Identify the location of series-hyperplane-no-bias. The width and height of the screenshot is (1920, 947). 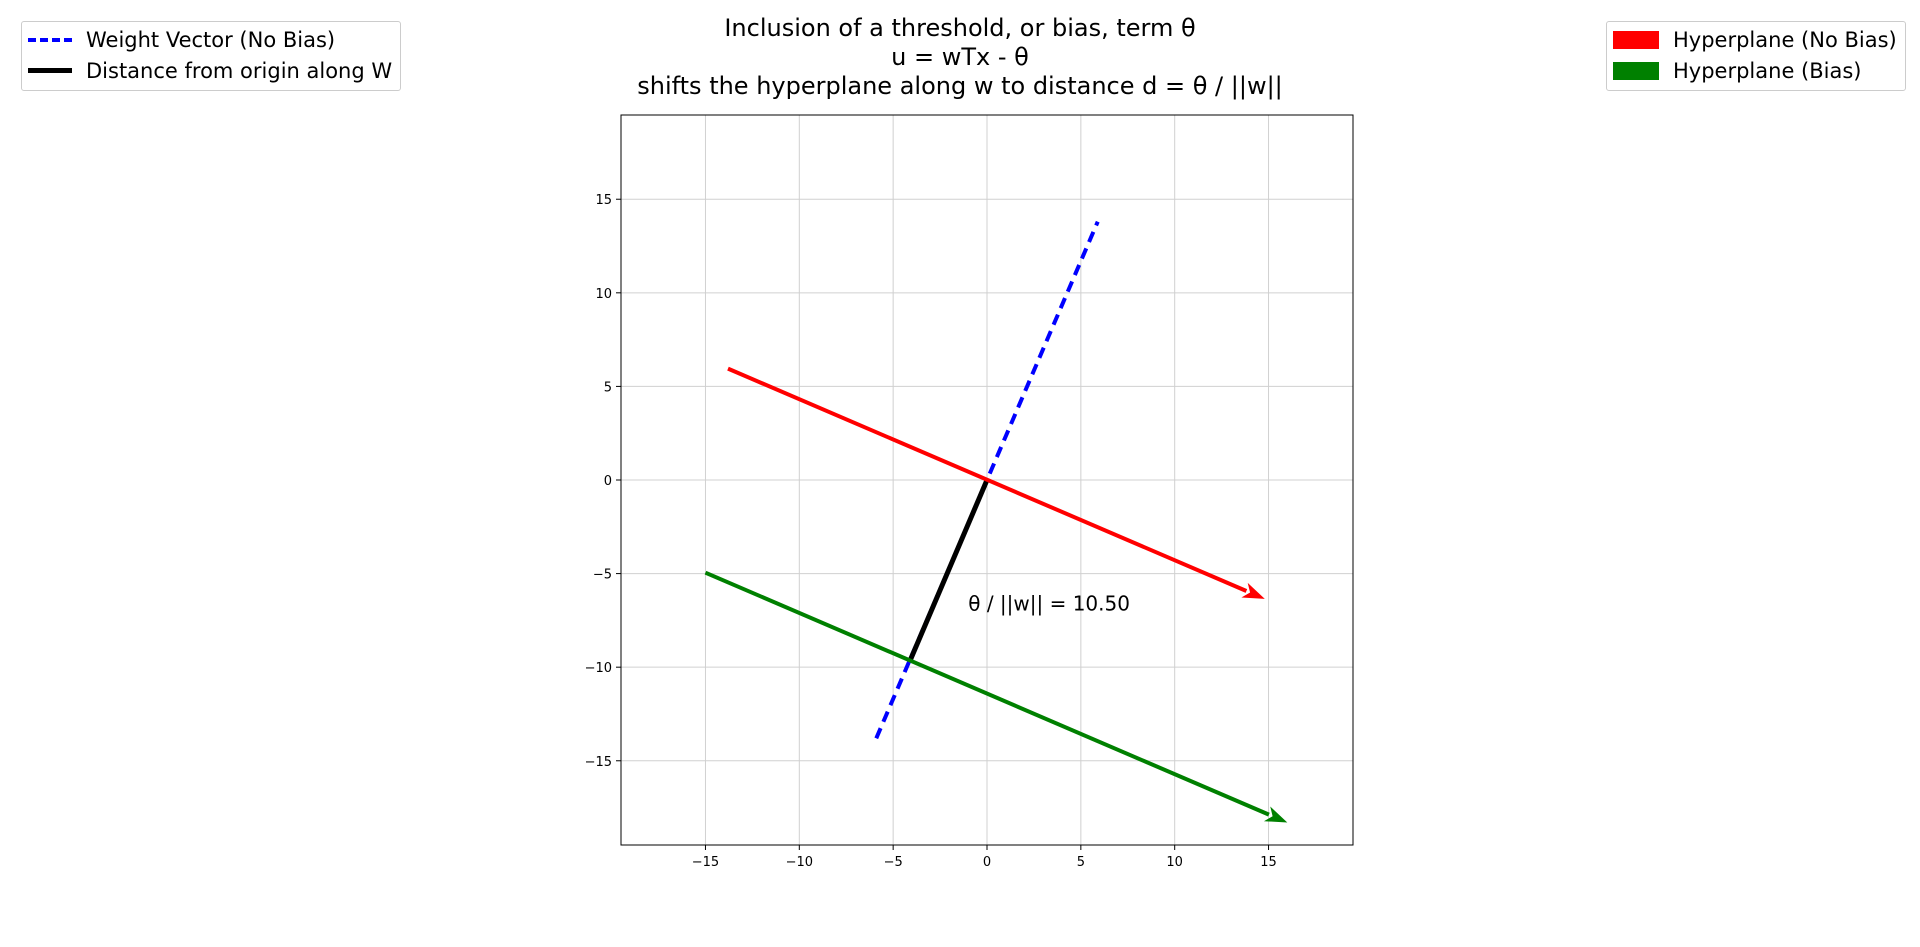
(987, 479).